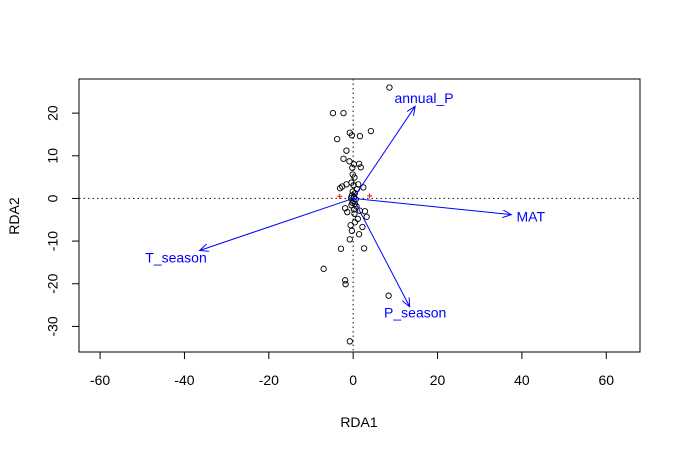 The height and width of the screenshot is (451, 680). I want to click on arrow-mat, so click(432, 205).